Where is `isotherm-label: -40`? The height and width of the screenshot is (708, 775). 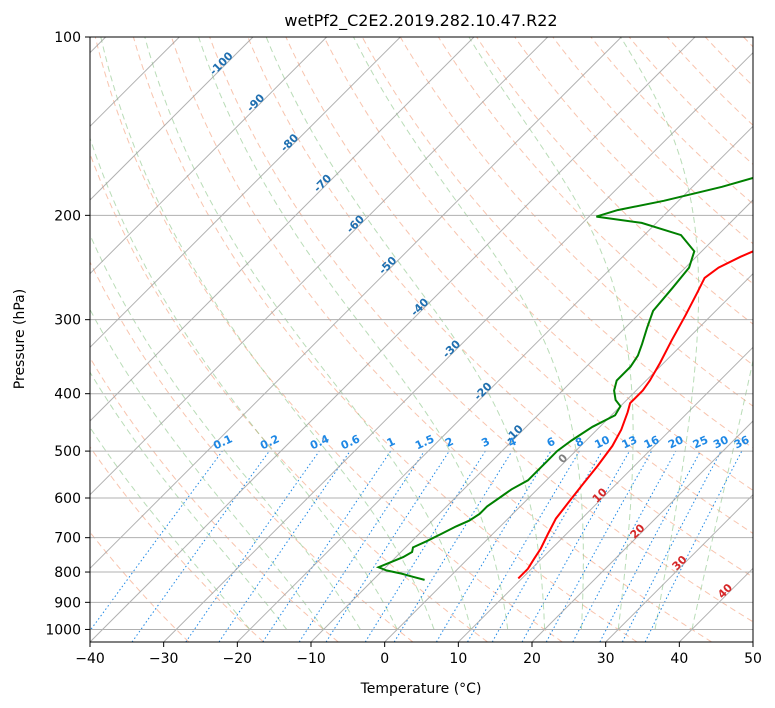 isotherm-label: -40 is located at coordinates (419, 306).